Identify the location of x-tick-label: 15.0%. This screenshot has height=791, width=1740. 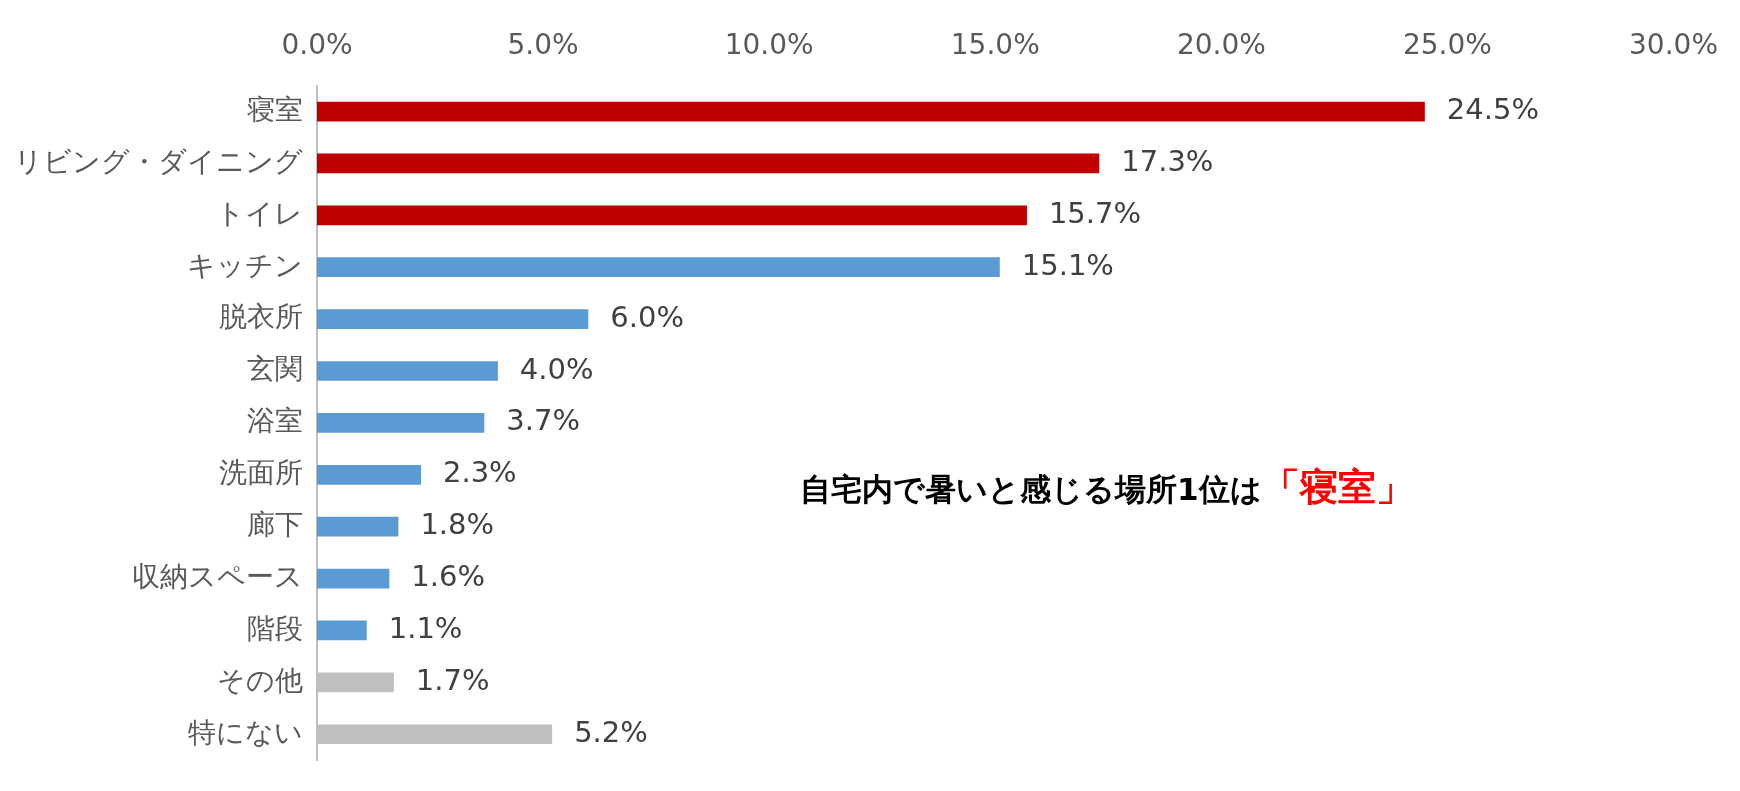
(995, 45).